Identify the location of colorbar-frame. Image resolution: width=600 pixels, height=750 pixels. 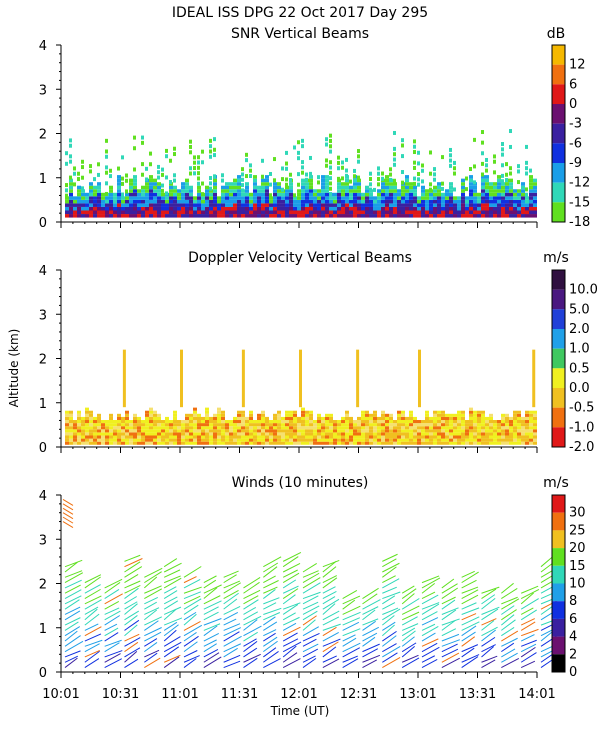
(558, 583).